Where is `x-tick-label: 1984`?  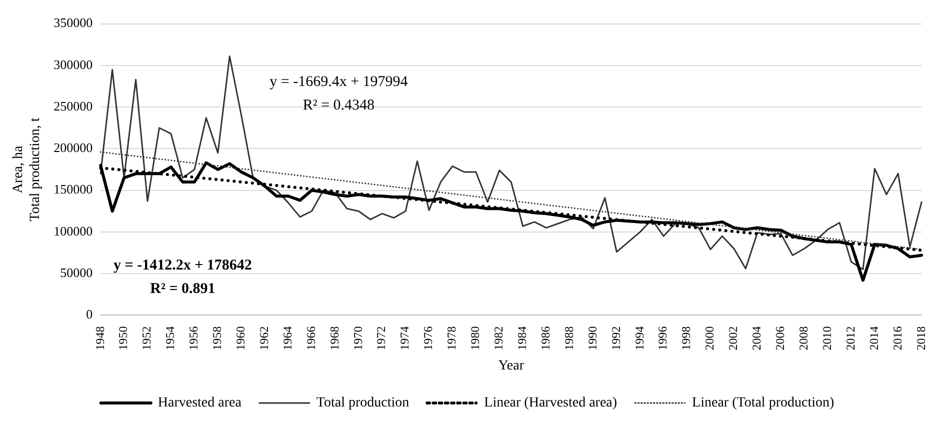
x-tick-label: 1984 is located at coordinates (521, 338).